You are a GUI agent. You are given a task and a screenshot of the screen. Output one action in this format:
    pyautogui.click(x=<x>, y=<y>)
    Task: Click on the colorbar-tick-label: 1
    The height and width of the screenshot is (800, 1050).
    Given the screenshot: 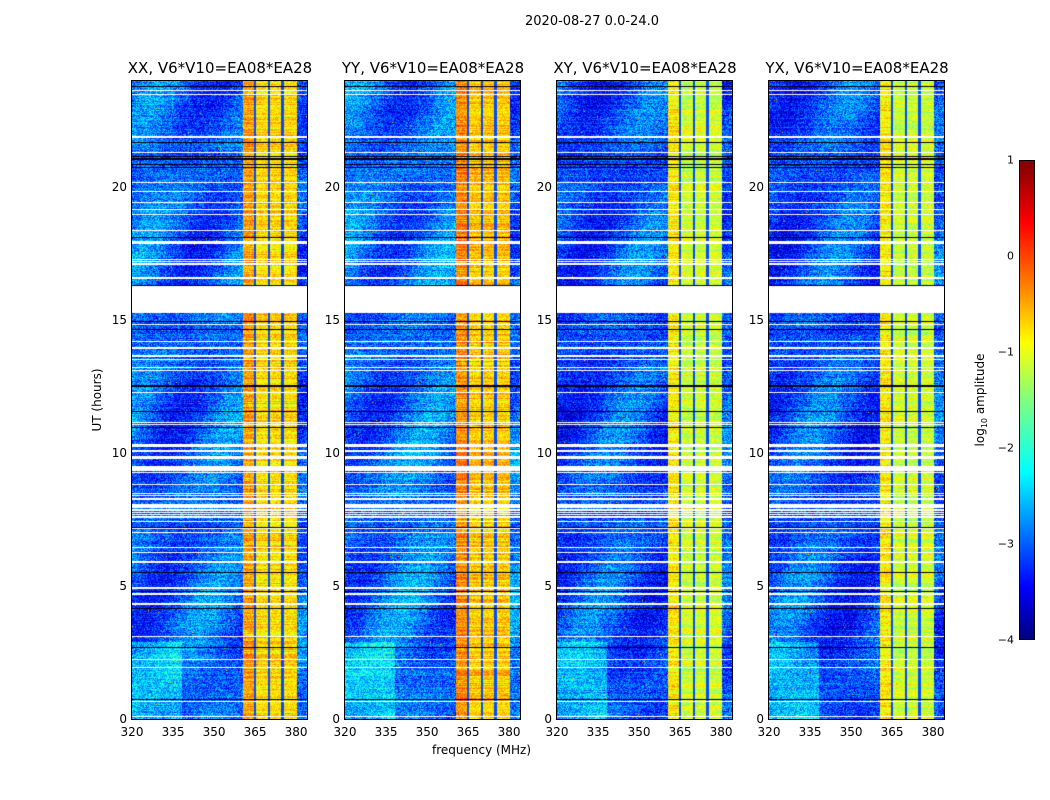 What is the action you would take?
    pyautogui.click(x=1010, y=160)
    